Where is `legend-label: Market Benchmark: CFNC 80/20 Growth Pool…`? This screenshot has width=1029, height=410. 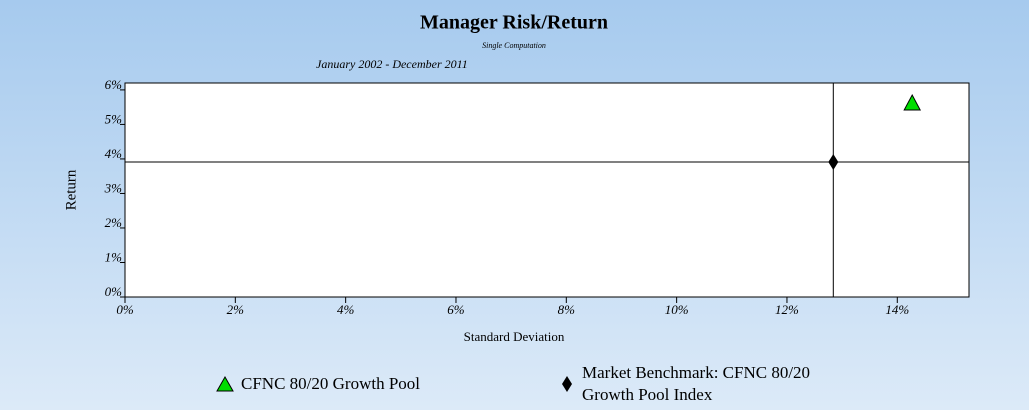
legend-label: Market Benchmark: CFNC 80/20 Growth Pool… is located at coordinates (696, 383).